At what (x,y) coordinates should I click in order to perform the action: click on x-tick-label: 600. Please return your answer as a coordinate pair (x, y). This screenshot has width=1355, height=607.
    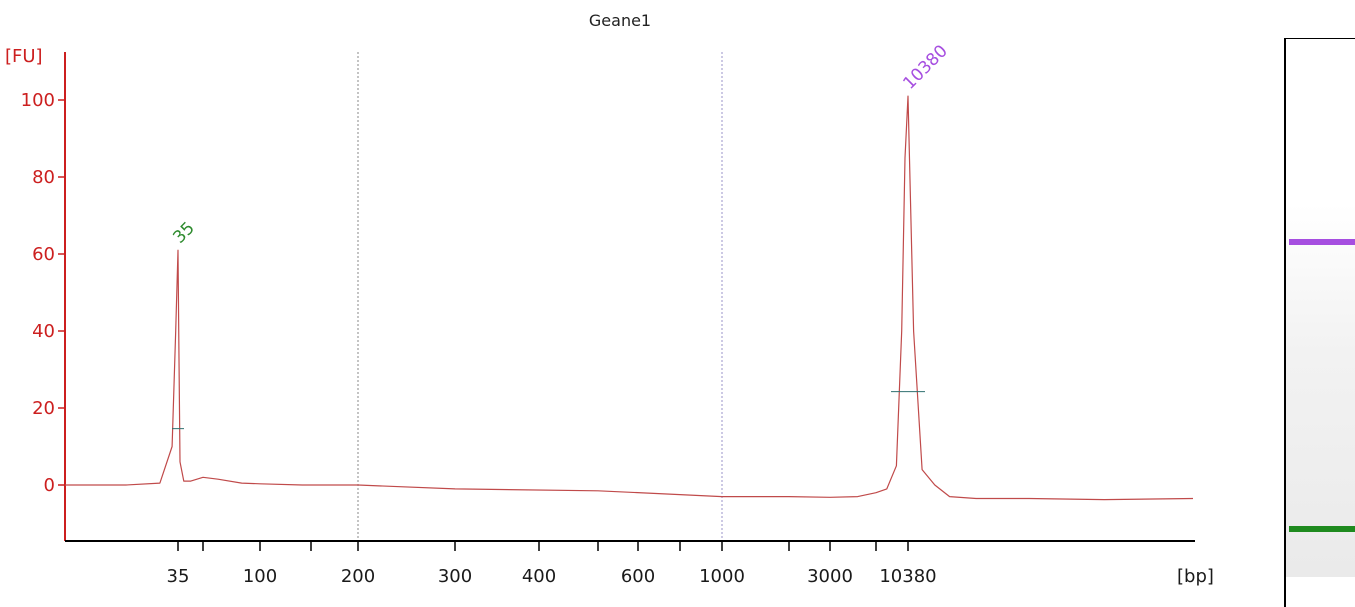
    Looking at the image, I should click on (638, 576).